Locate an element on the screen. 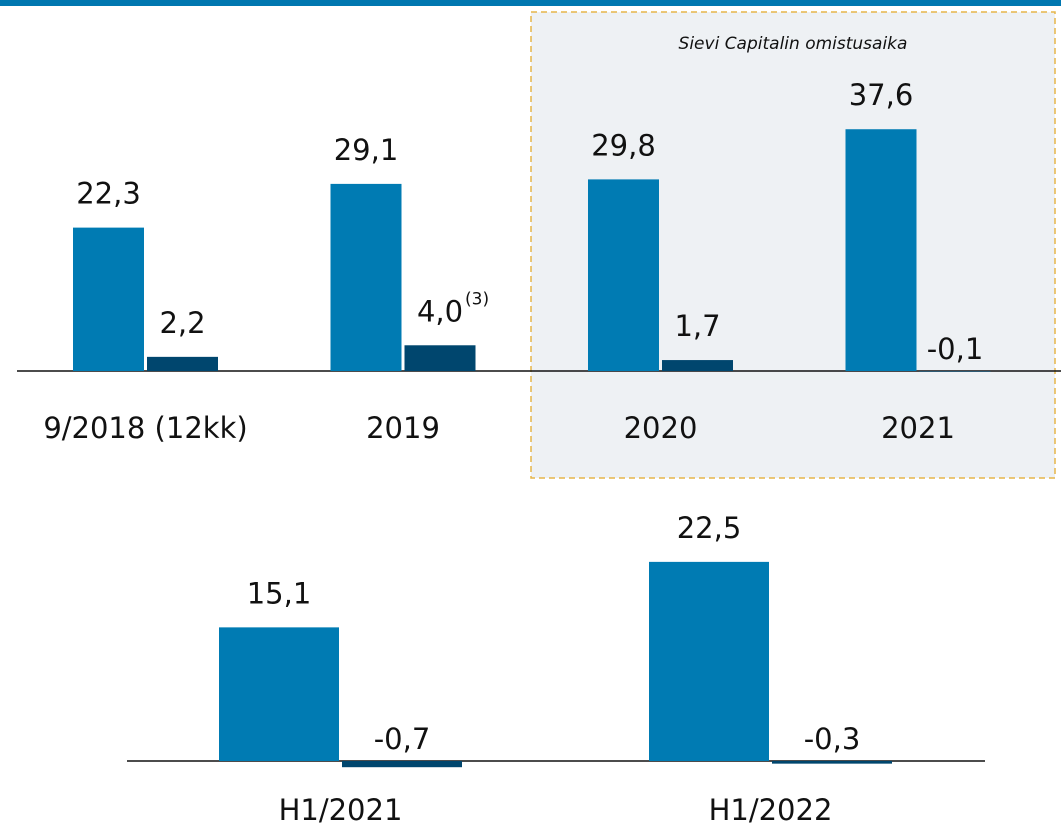 The image size is (1061, 831). value-label: 1,7 is located at coordinates (697, 326).